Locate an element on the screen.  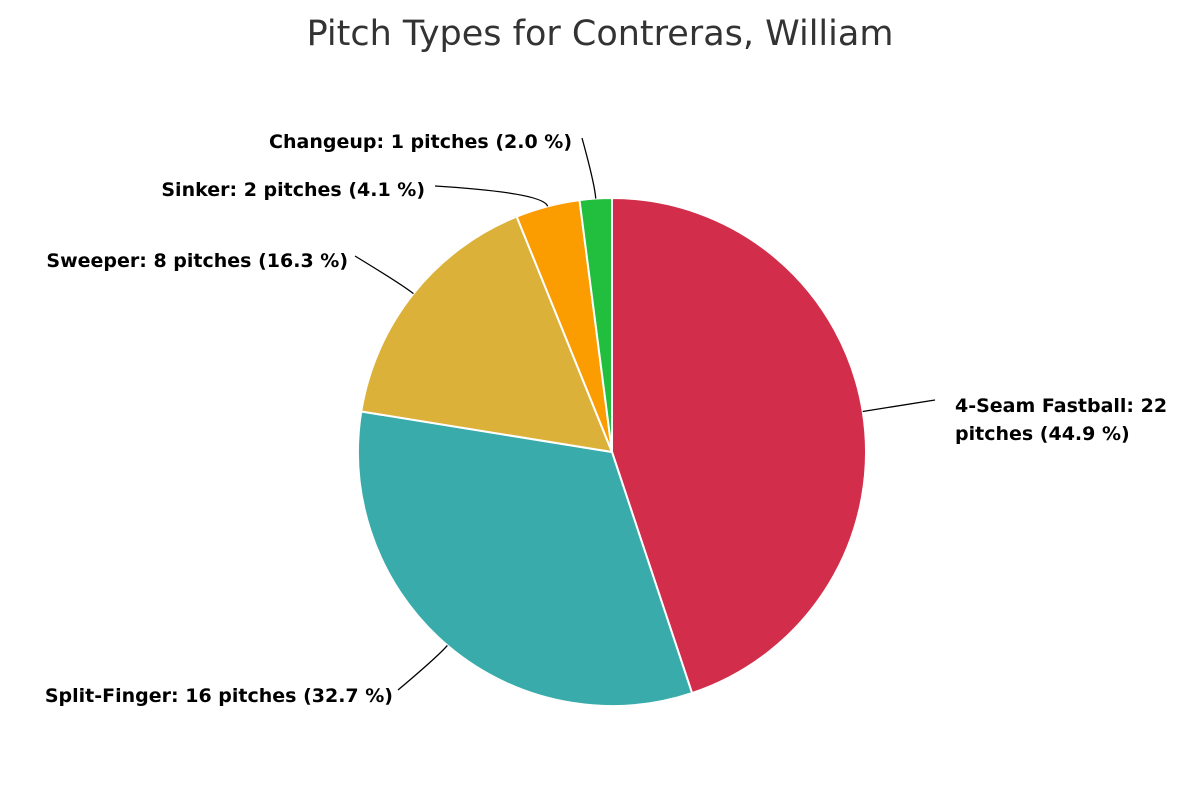
data-label: Changeup: 1 pitches (2.0 %) is located at coordinates (420, 142).